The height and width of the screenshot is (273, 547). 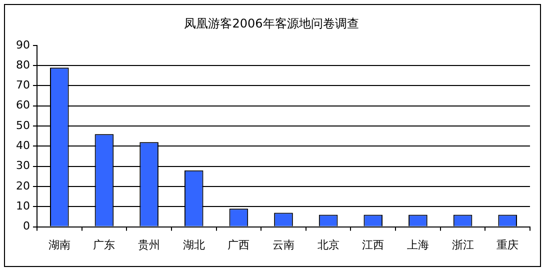 I want to click on y-tick-label: 40, so click(x=23, y=145).